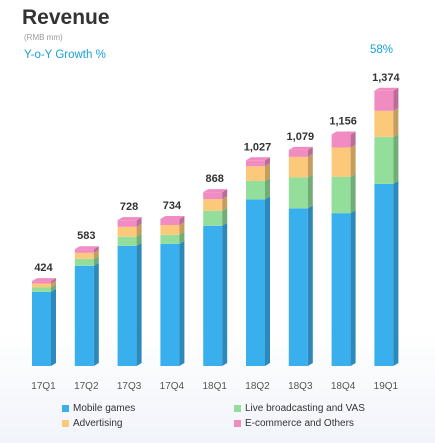 The height and width of the screenshot is (443, 435). I want to click on category-label-18Q3: 18Q3, so click(300, 386).